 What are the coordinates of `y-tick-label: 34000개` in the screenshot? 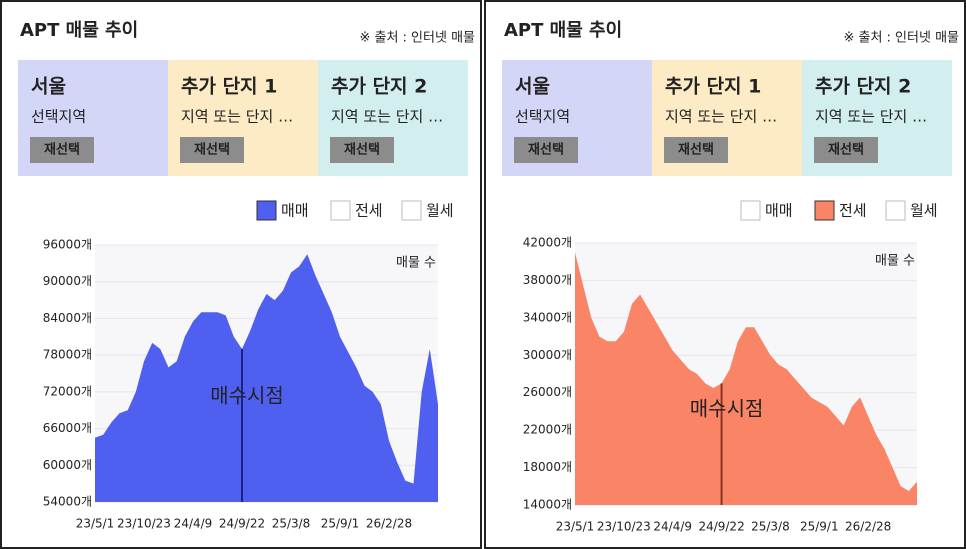 It's located at (547, 317).